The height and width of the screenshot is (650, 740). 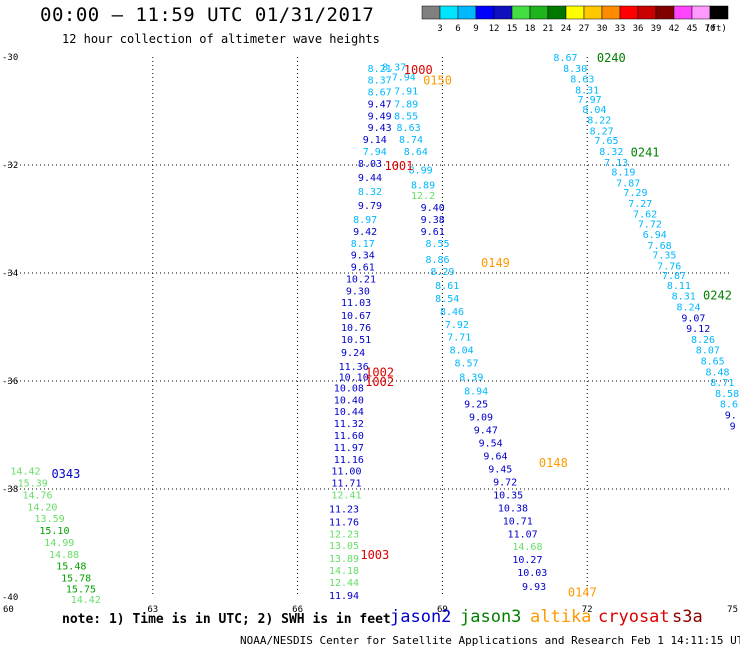 What do you see at coordinates (54, 531) in the screenshot?
I see `data-value: 15.10` at bounding box center [54, 531].